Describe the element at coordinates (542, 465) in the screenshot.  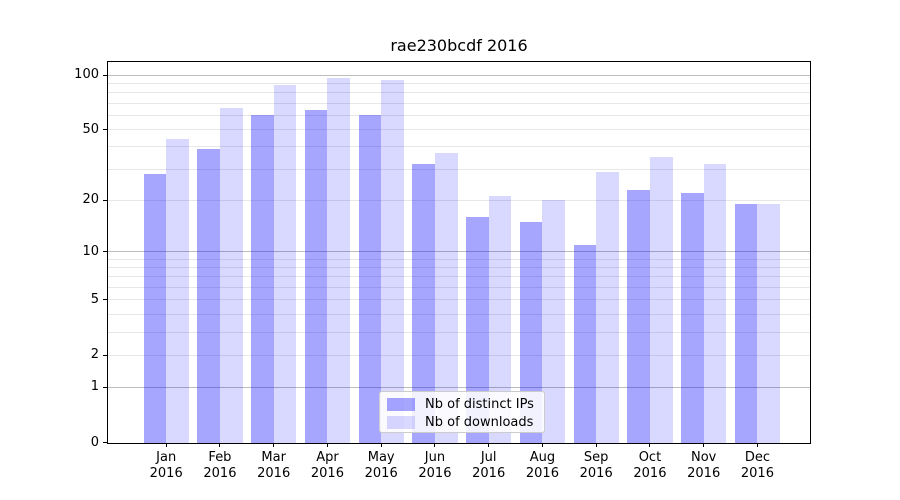
I see `x-tick-label: Aug 2016` at that location.